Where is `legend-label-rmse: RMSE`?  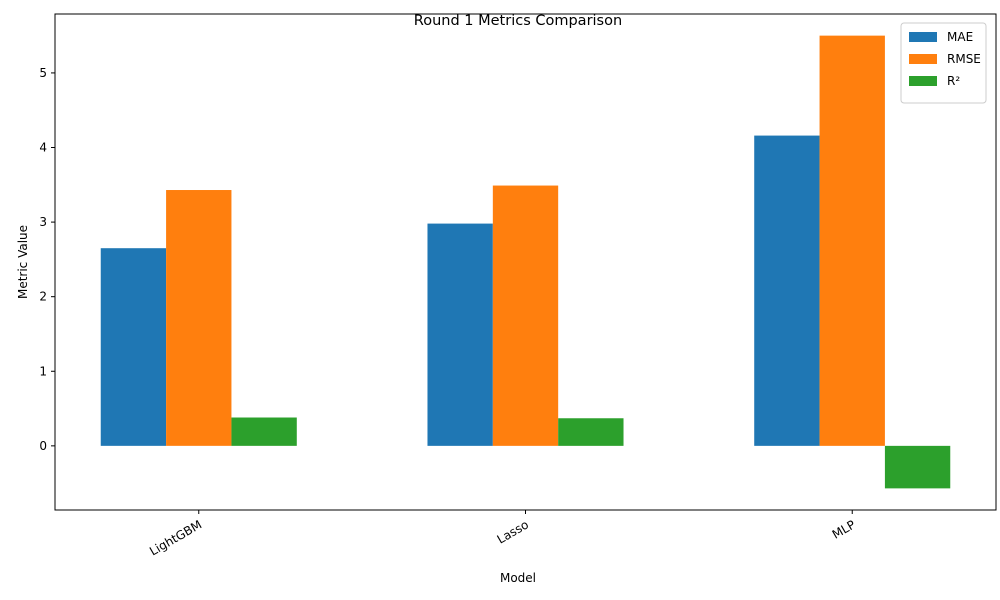
legend-label-rmse: RMSE is located at coordinates (964, 59).